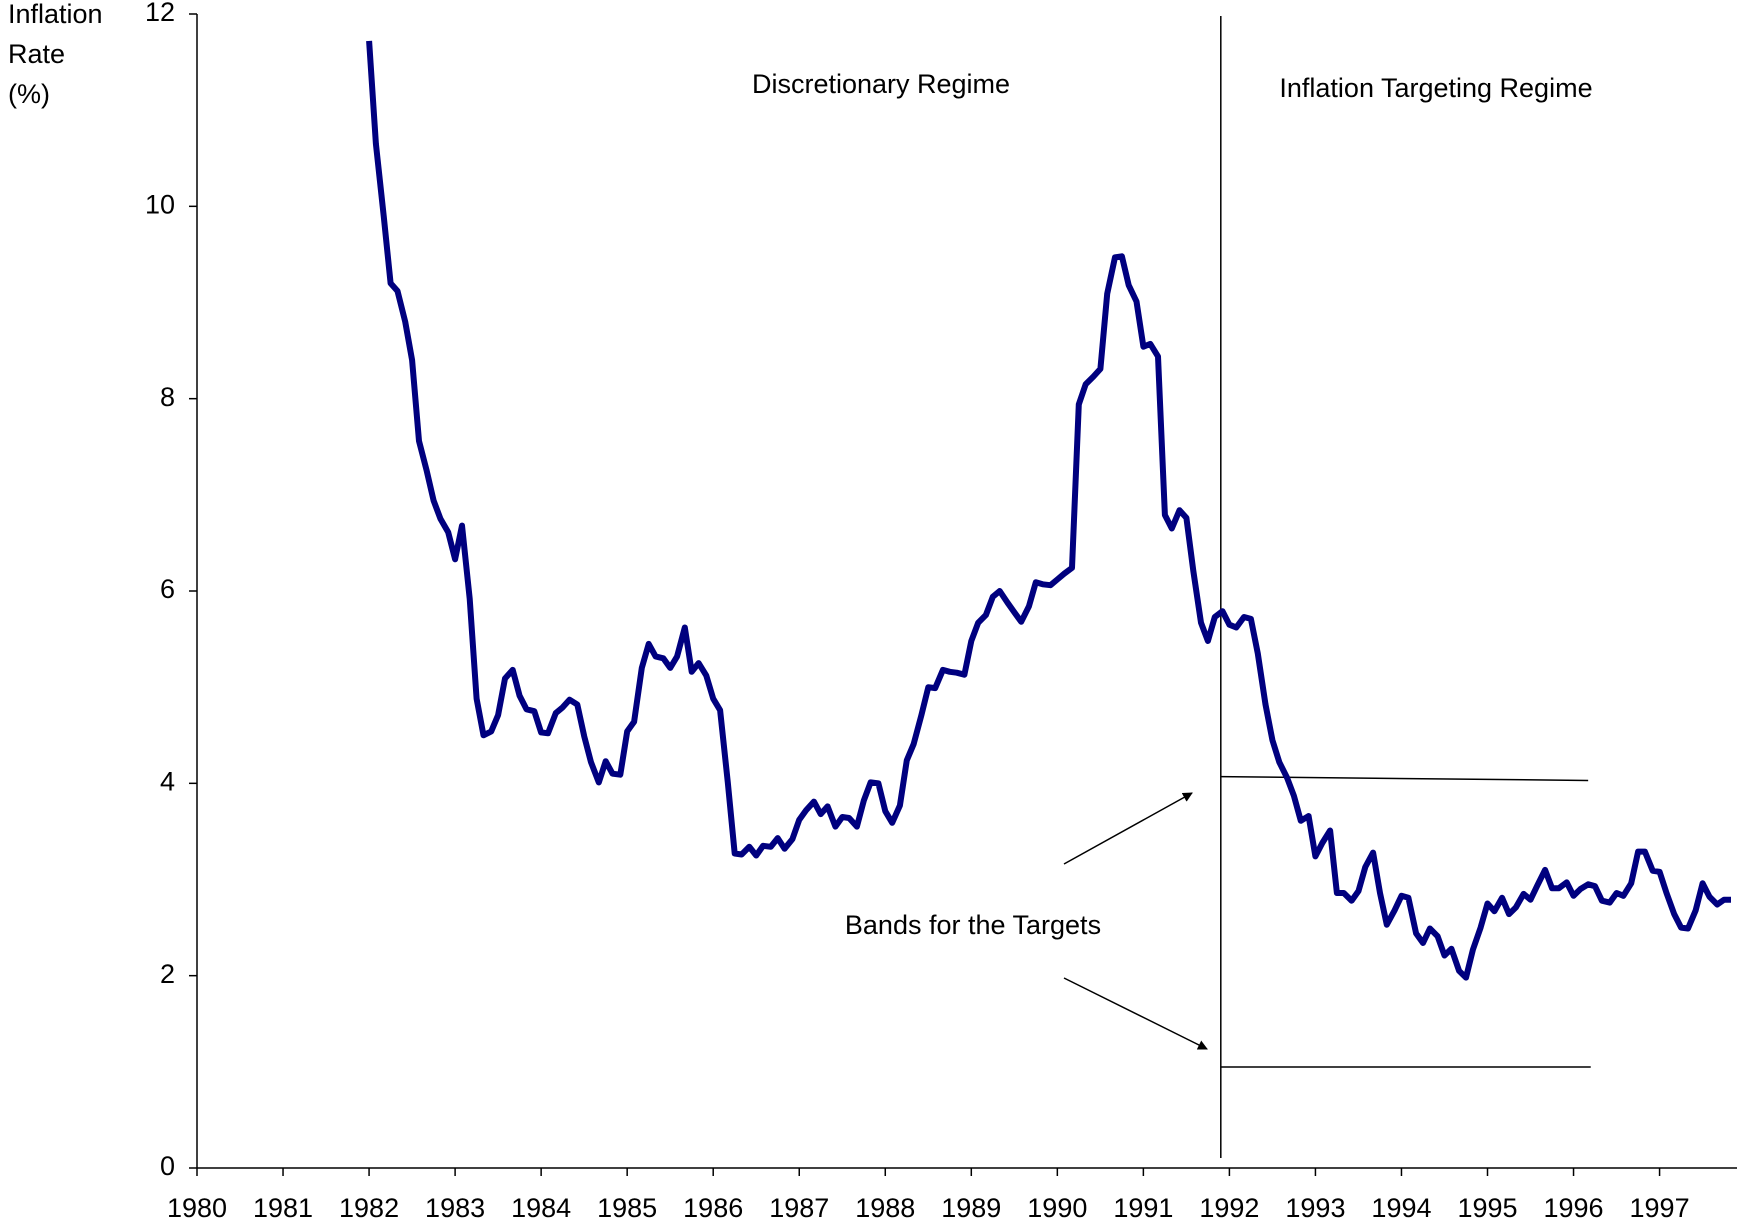 Image resolution: width=1738 pixels, height=1225 pixels. I want to click on annotation: Discretionary Regime, so click(881, 84).